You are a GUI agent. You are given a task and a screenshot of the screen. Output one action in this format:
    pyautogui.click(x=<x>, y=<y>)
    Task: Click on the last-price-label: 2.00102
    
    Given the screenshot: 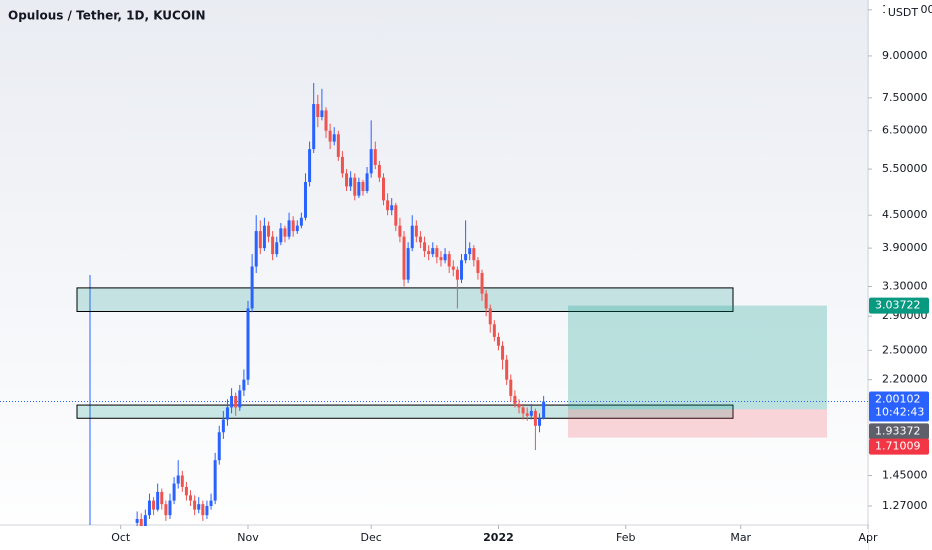 What is the action you would take?
    pyautogui.click(x=898, y=398)
    